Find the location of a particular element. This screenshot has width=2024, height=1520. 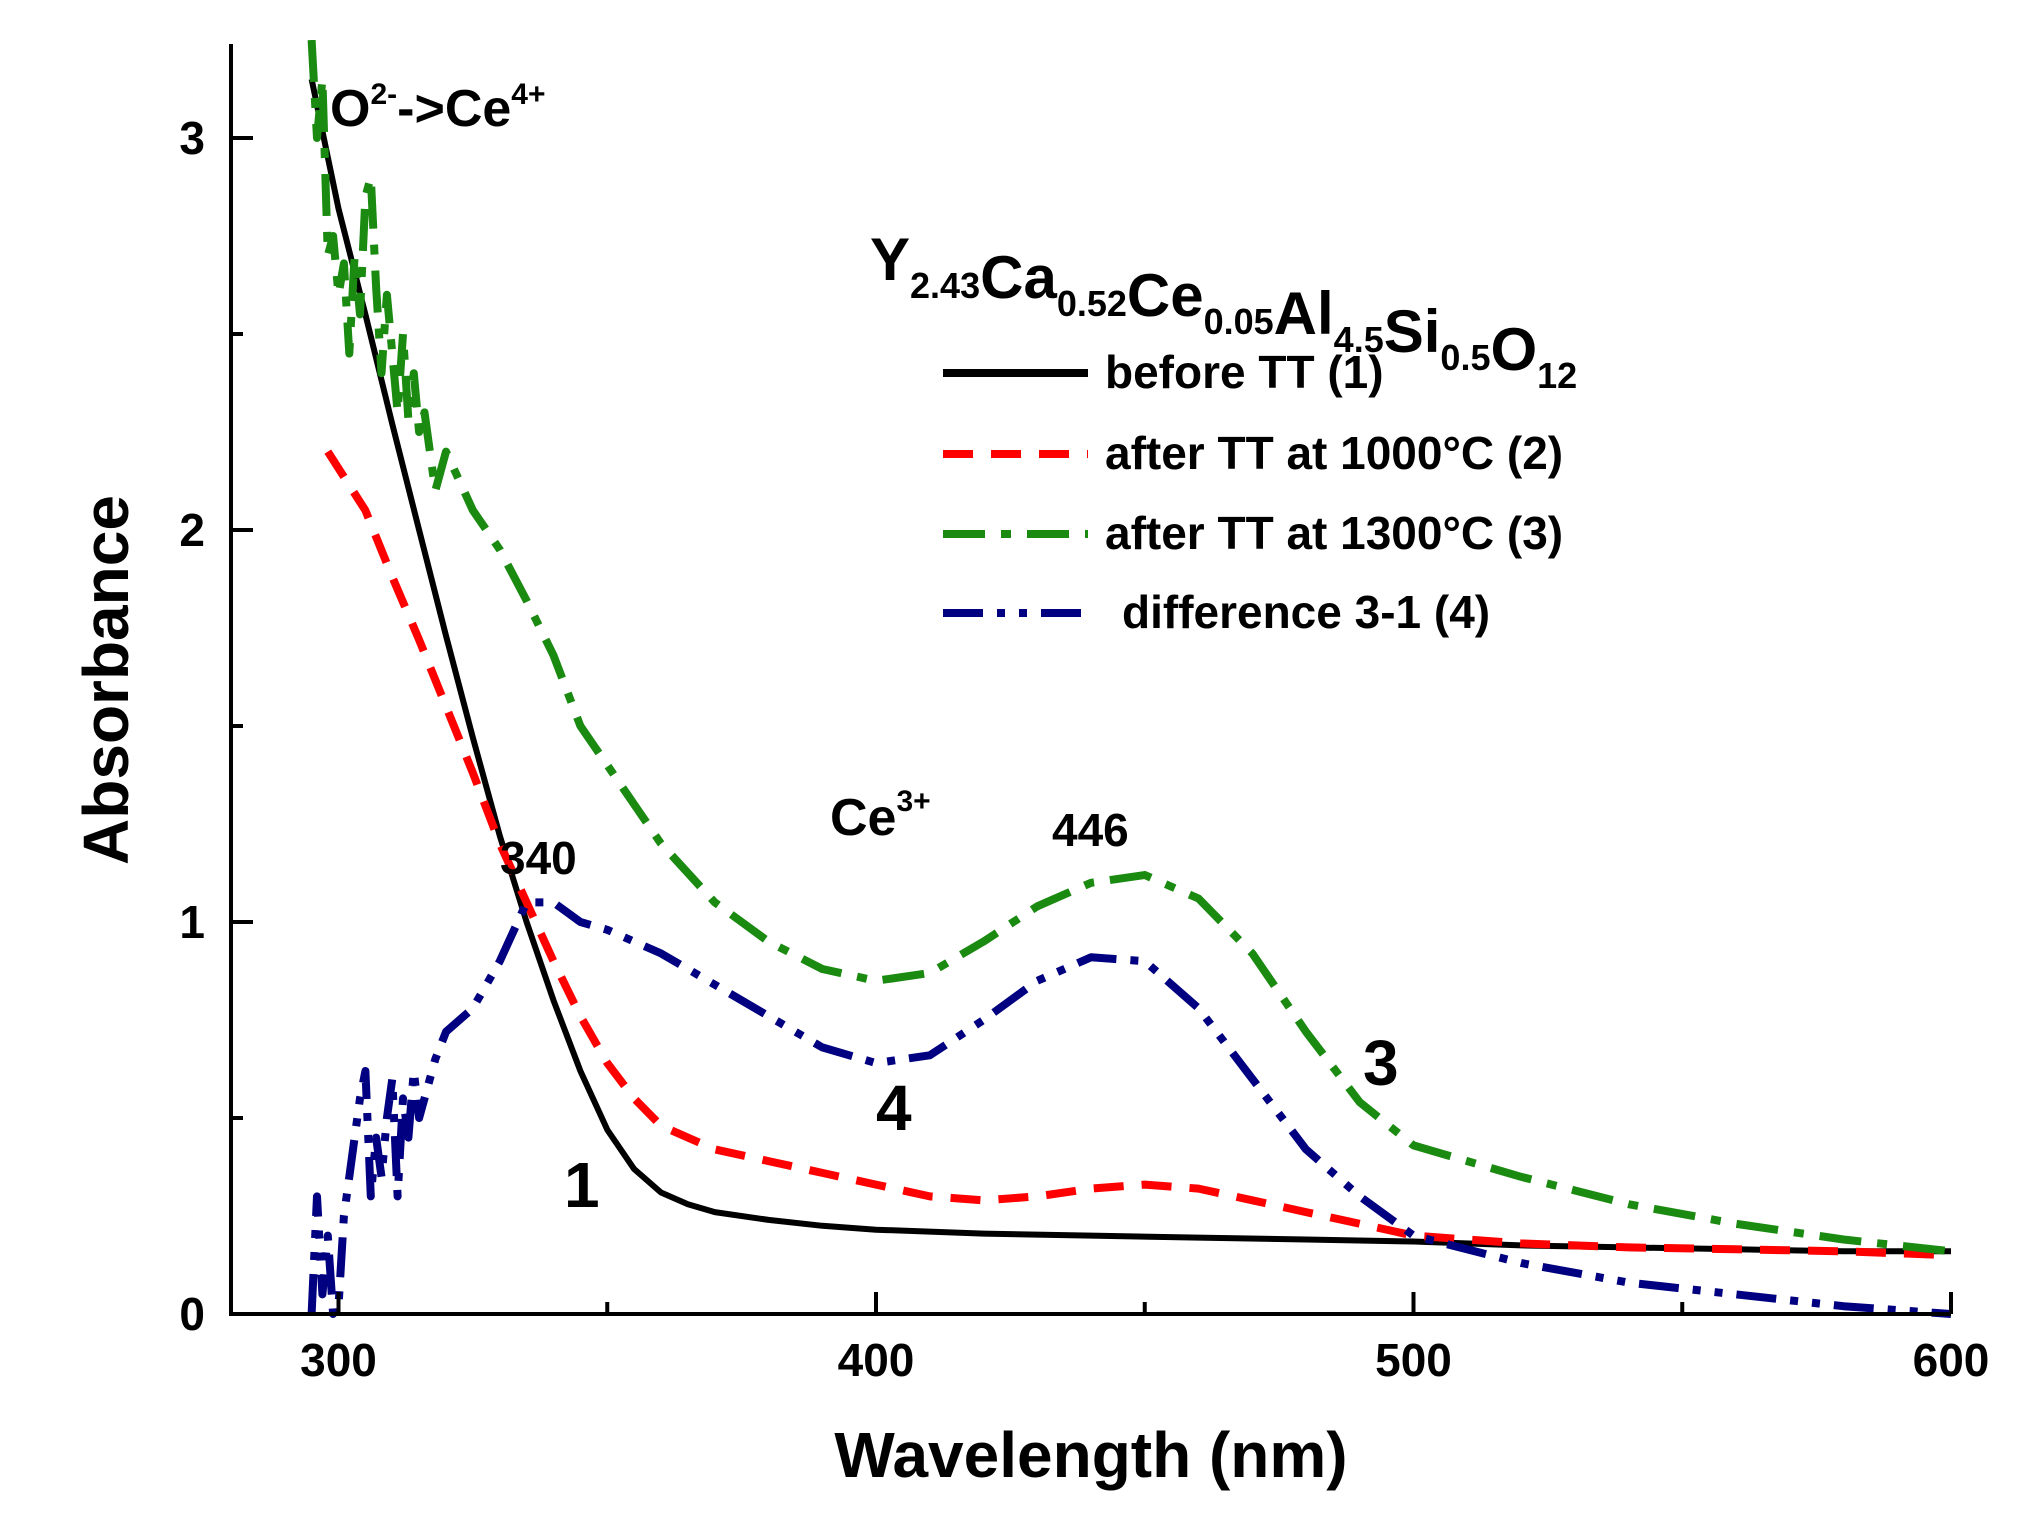

ct-ce-label: ->Ce is located at coordinates (454, 109).